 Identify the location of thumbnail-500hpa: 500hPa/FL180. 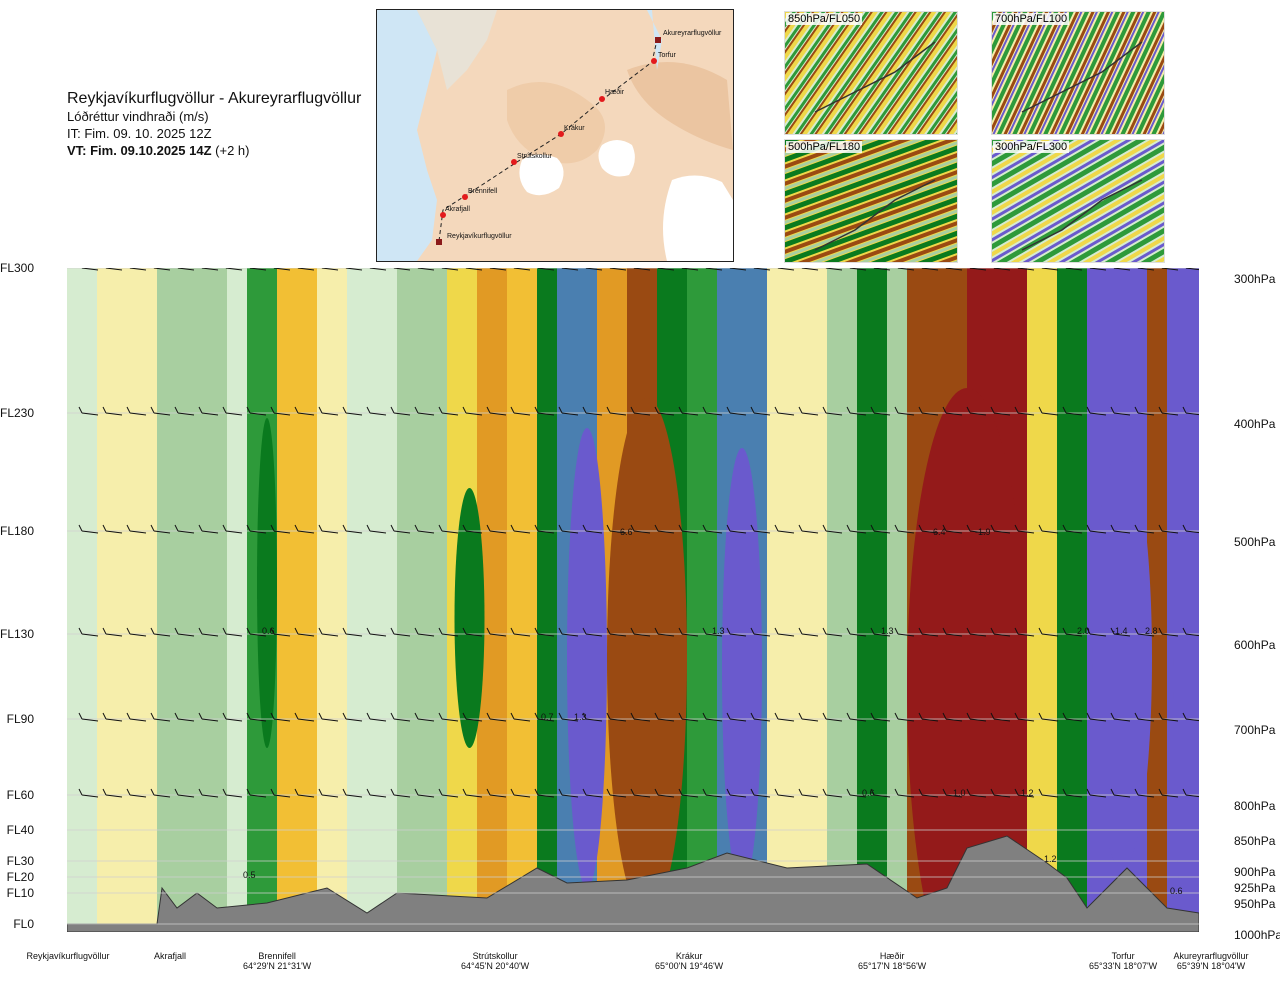
(871, 201).